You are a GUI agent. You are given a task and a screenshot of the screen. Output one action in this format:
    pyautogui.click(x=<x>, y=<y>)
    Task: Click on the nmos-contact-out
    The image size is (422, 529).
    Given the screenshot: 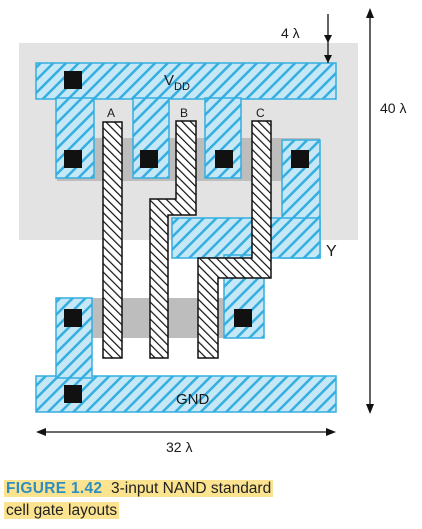 What is the action you would take?
    pyautogui.click(x=243, y=318)
    